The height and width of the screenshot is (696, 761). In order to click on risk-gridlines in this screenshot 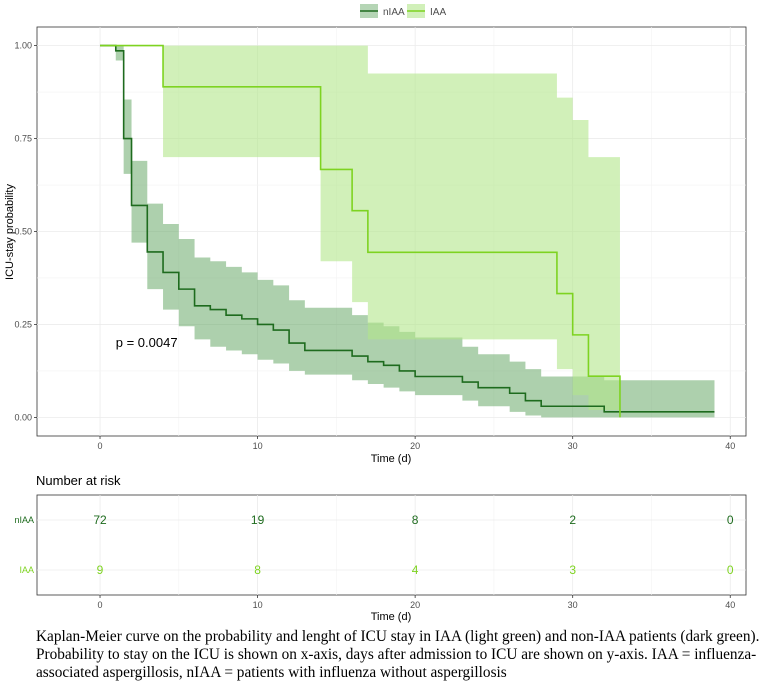, I will do `click(391, 545)`.